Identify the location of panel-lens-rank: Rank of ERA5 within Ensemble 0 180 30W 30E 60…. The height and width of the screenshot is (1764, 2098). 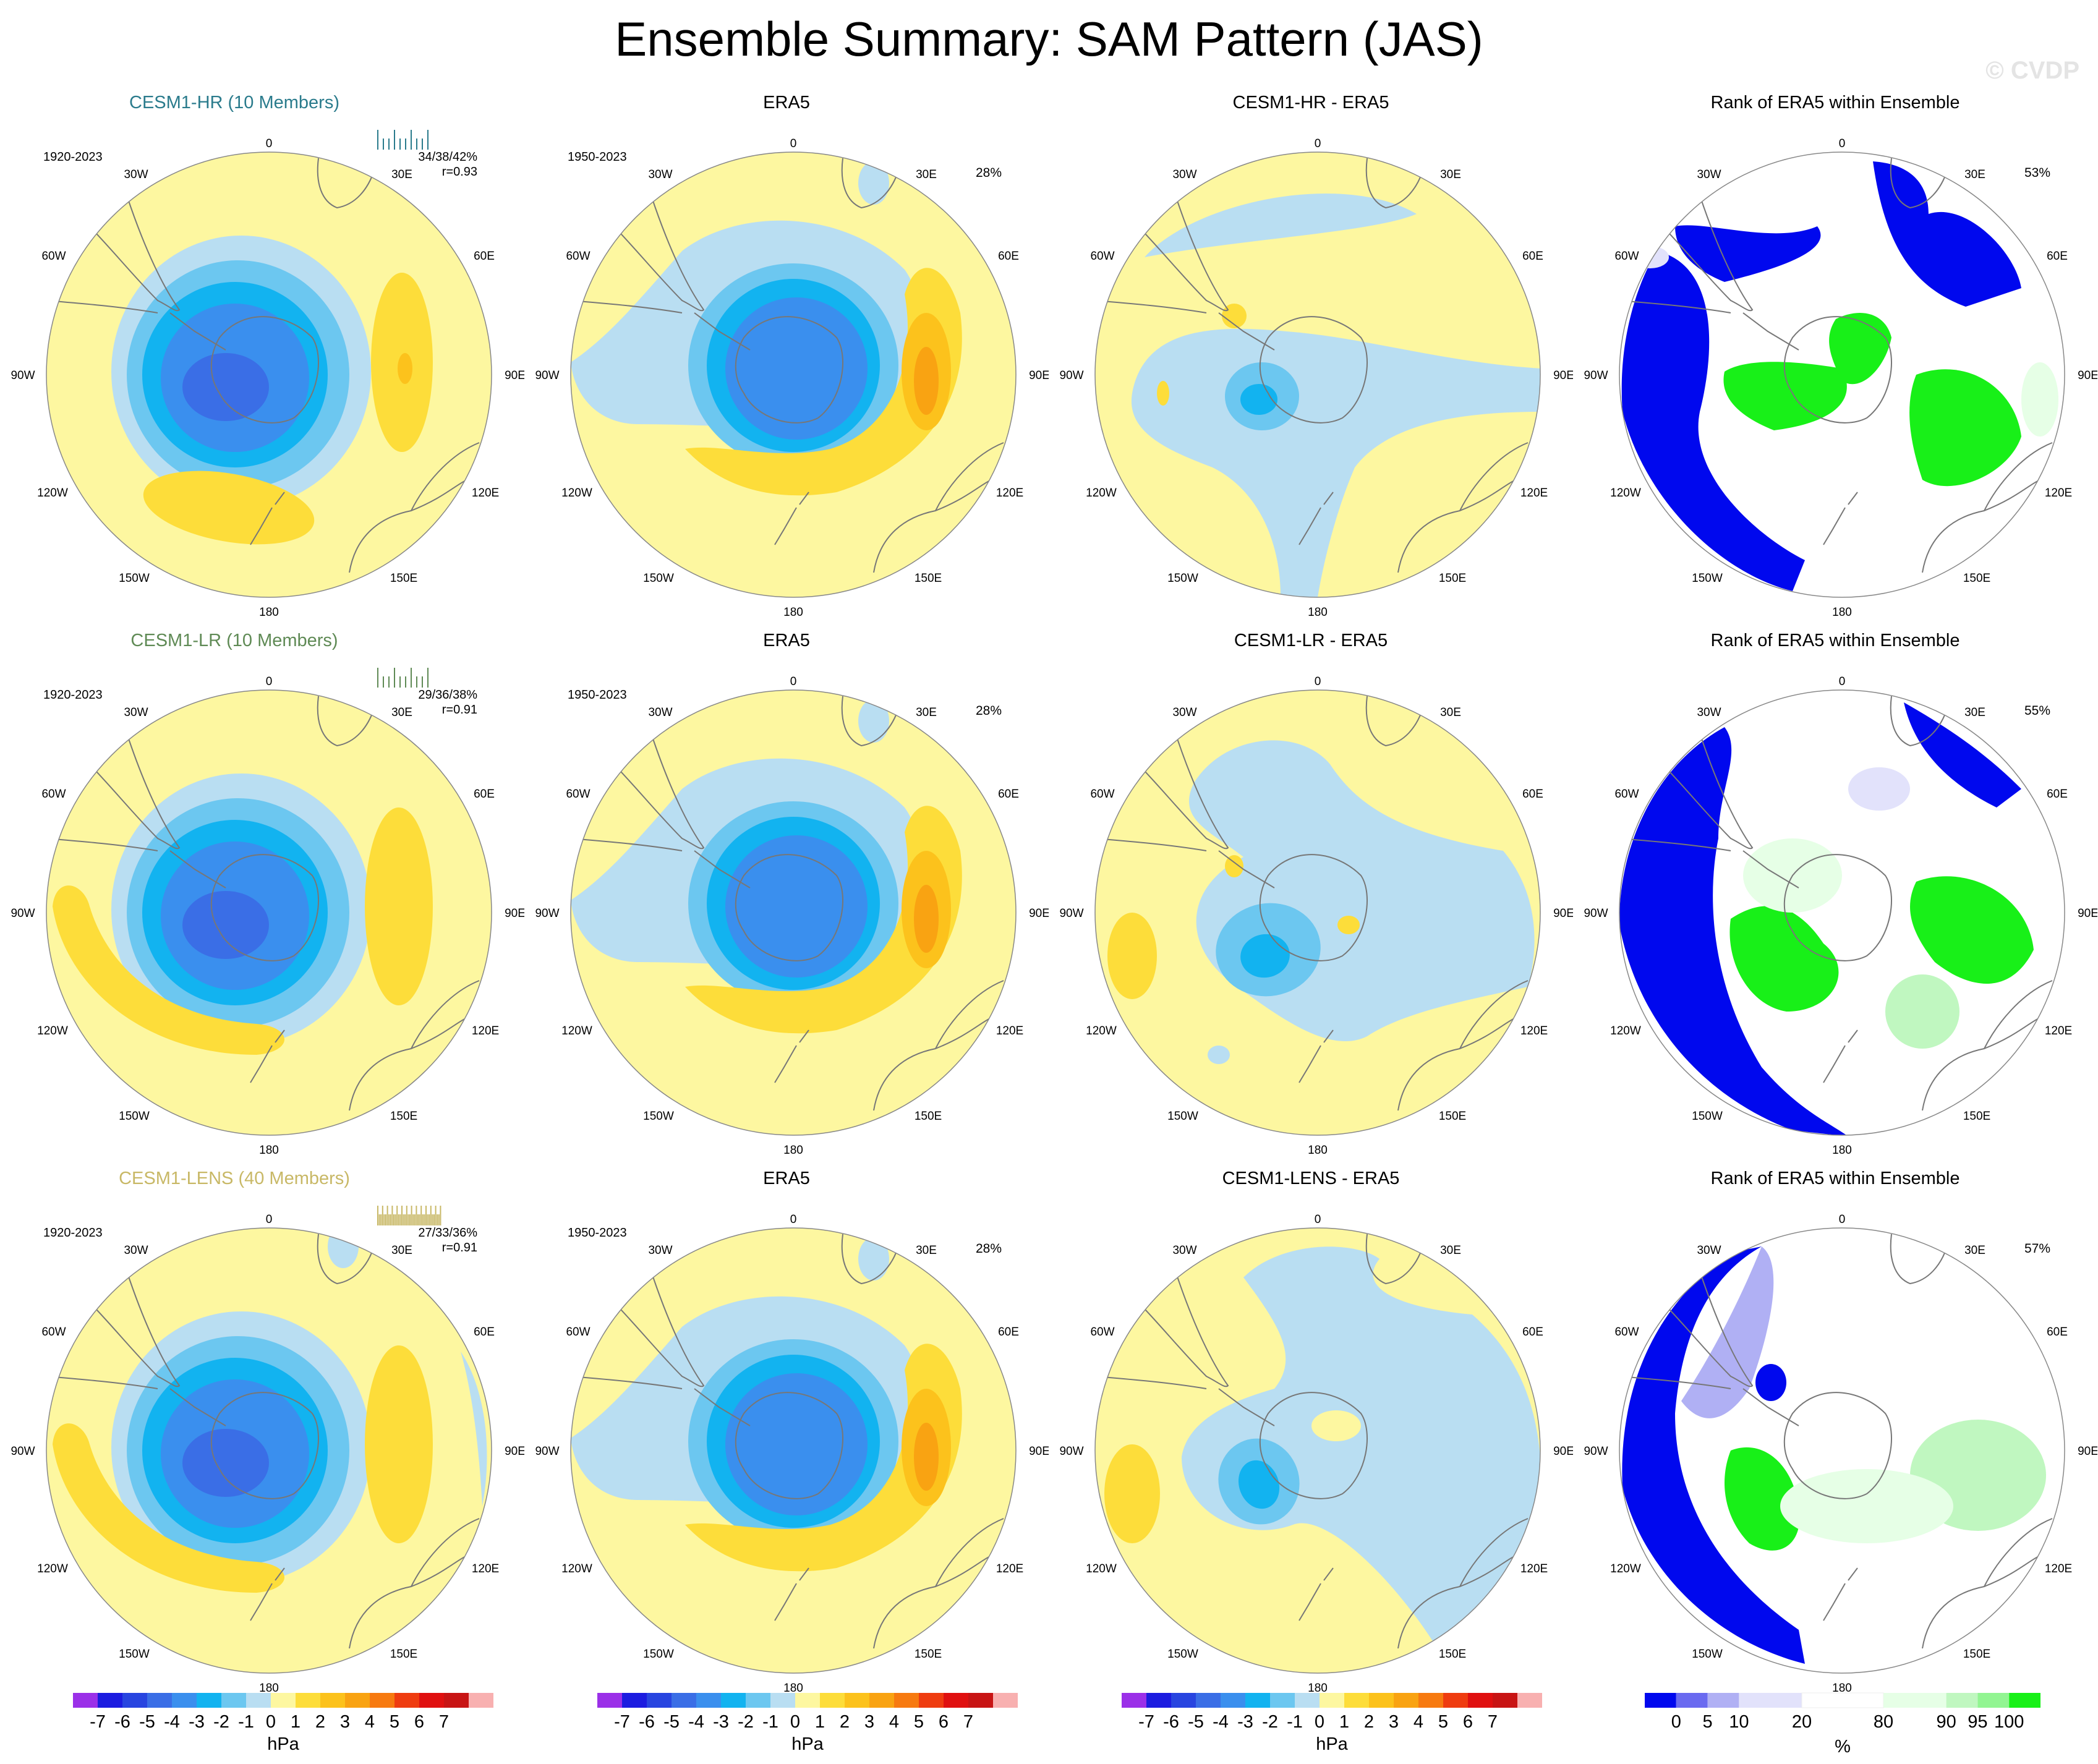
(1835, 1437).